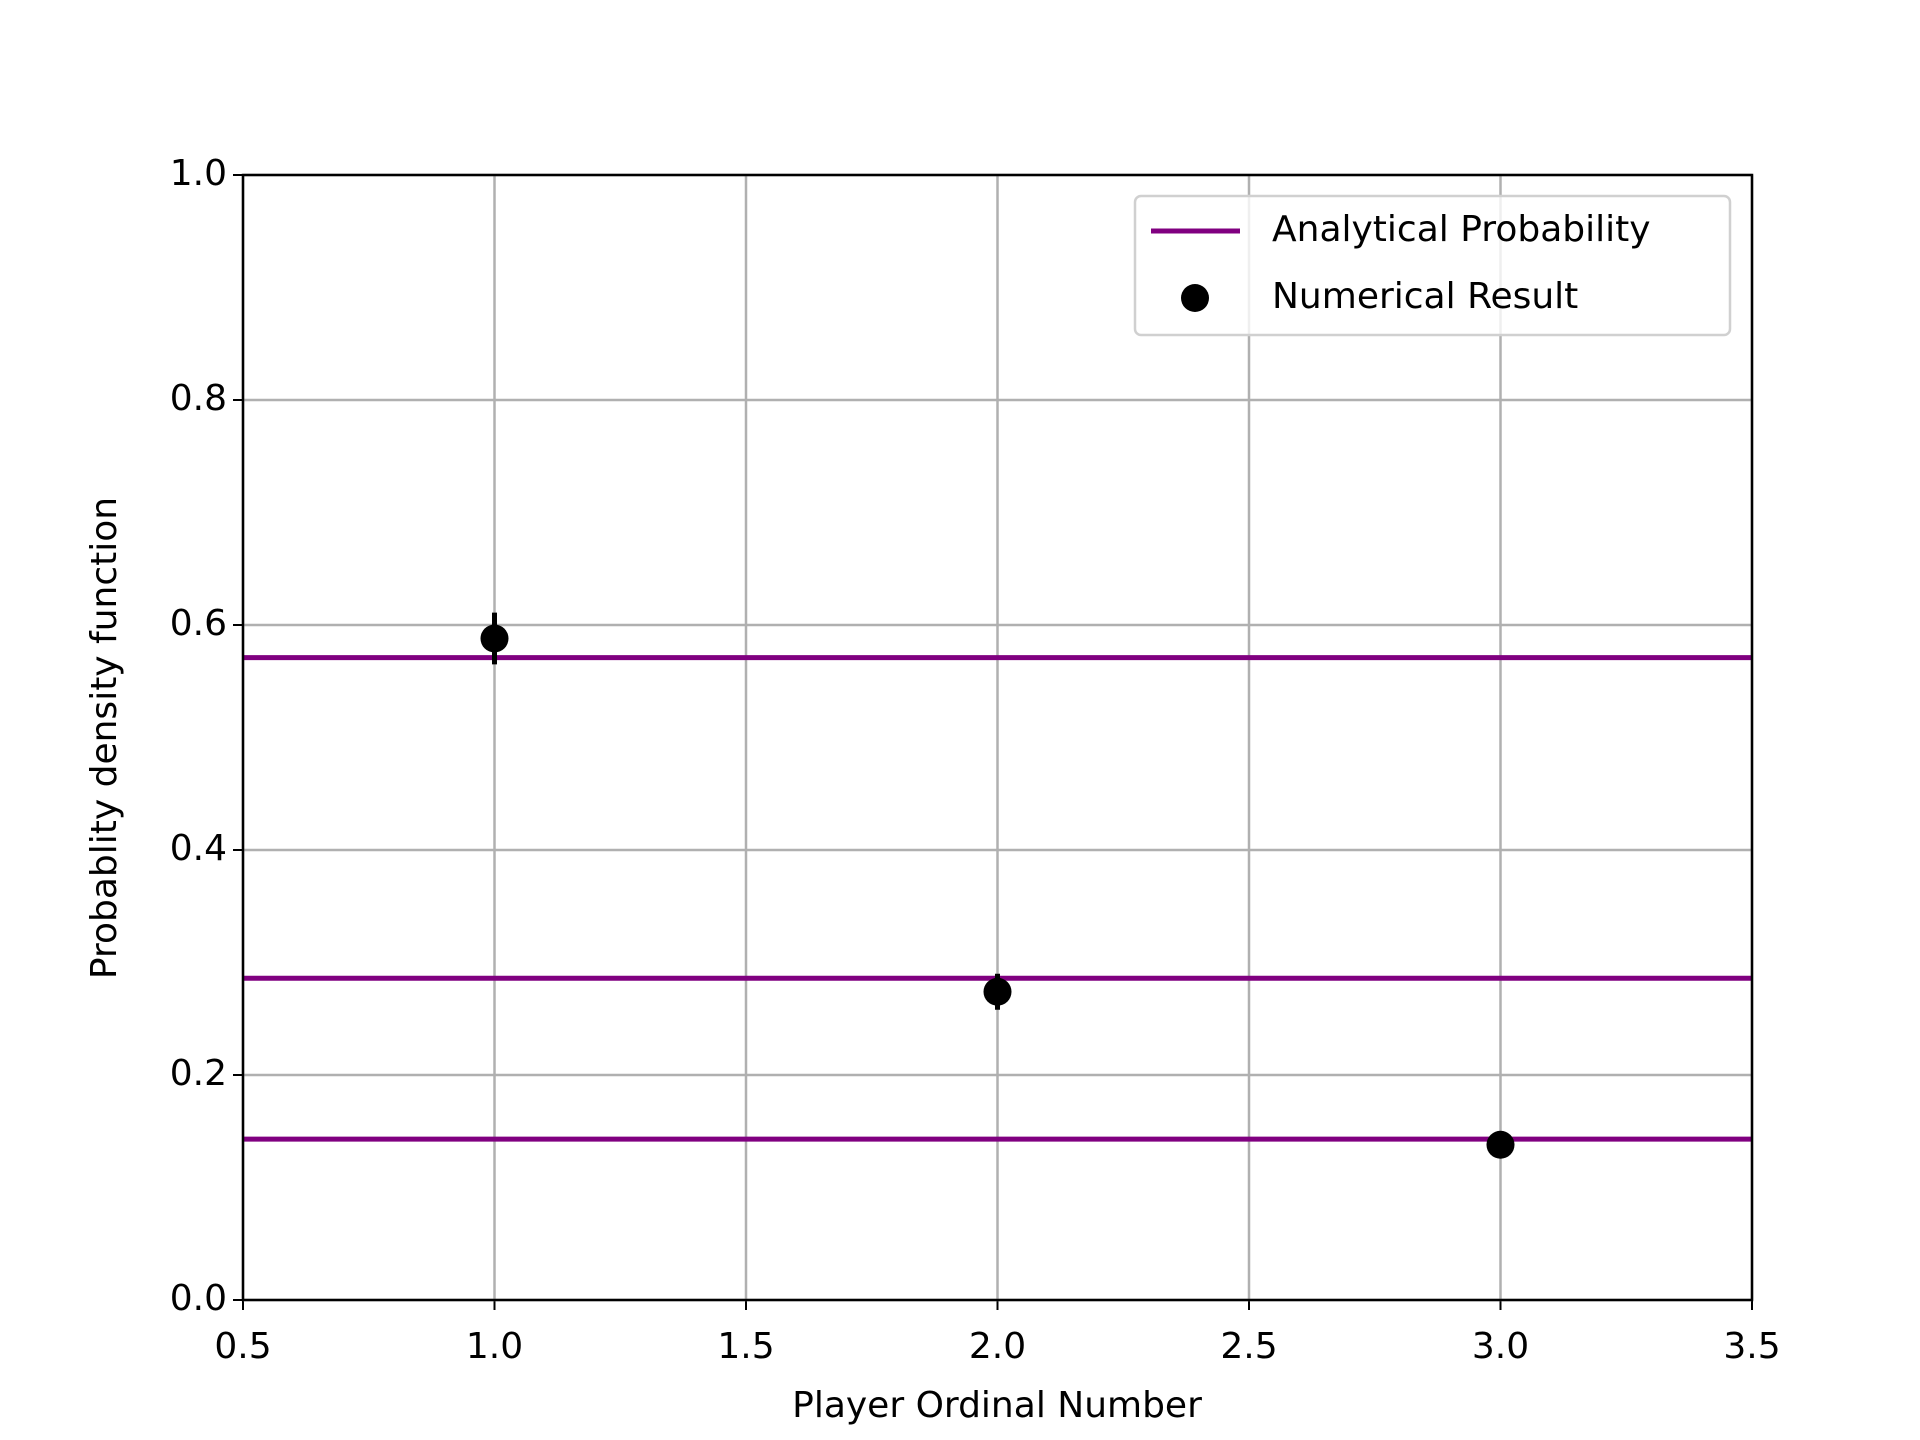  I want to click on x-tick-label: 2.0, so click(997, 1346).